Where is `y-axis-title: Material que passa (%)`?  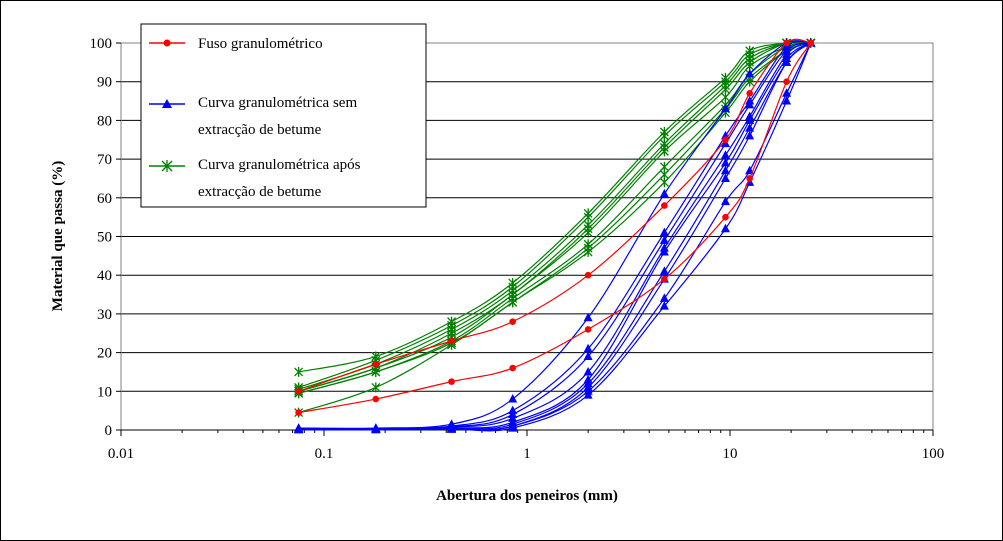 y-axis-title: Material que passa (%) is located at coordinates (58, 236).